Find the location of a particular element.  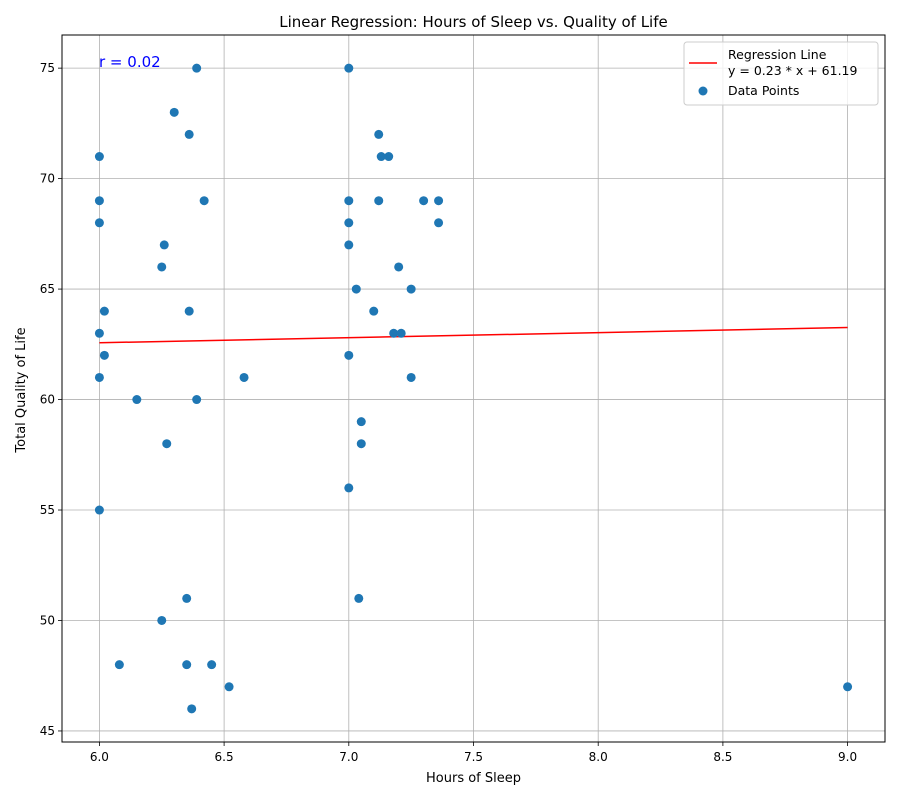

y-tick-label: 50 is located at coordinates (47, 620).